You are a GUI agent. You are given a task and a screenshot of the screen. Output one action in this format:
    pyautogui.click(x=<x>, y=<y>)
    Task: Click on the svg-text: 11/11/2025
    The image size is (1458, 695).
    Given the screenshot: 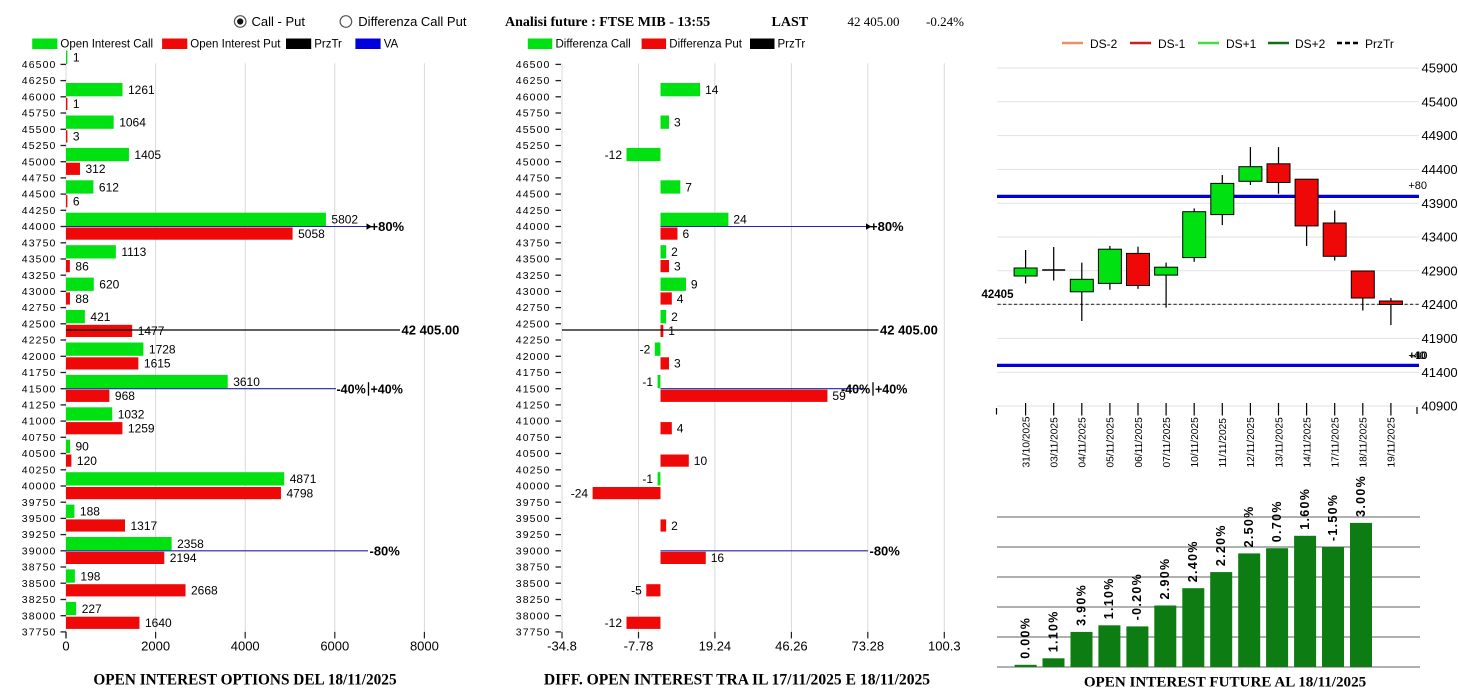 What is the action you would take?
    pyautogui.click(x=1223, y=443)
    